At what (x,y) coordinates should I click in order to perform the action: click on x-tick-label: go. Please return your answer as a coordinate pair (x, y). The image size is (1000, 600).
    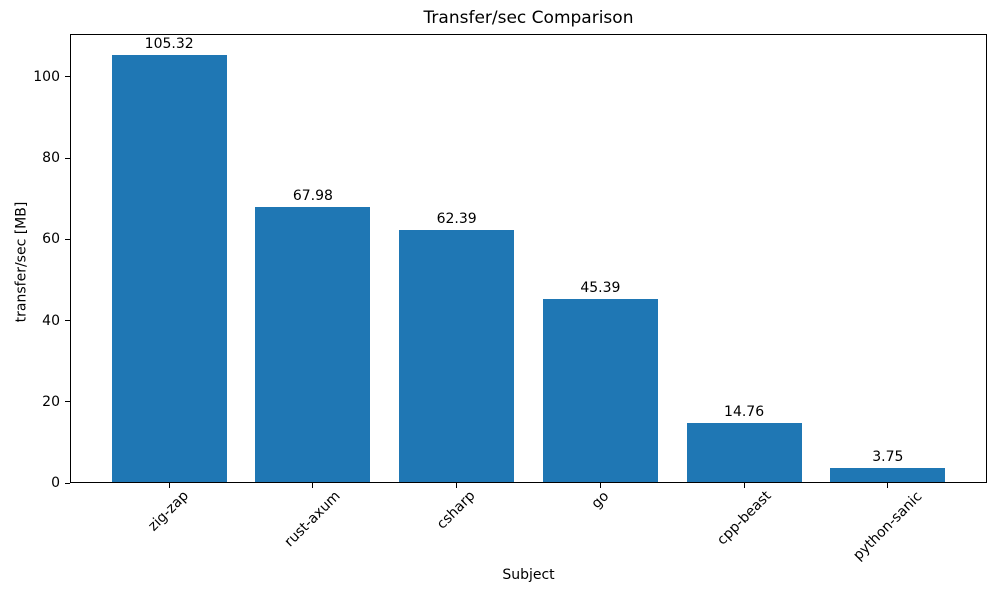
    Looking at the image, I should click on (600, 500).